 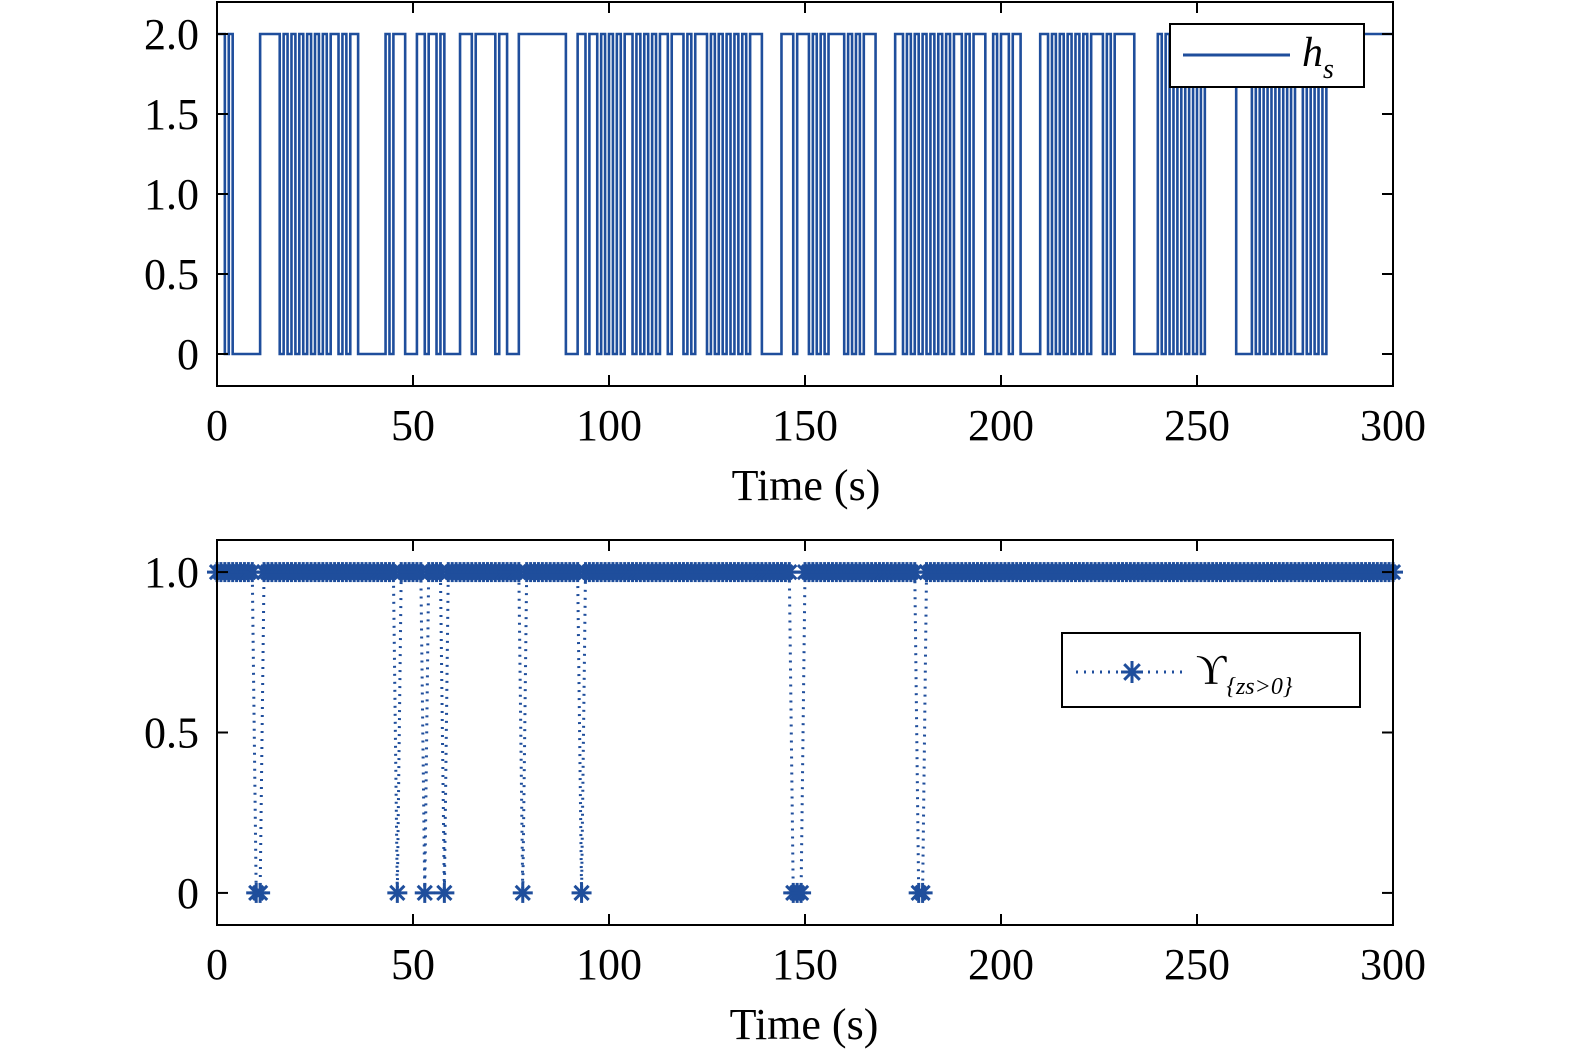 What do you see at coordinates (1318, 57) in the screenshot?
I see `top-chart-legend-label: hs` at bounding box center [1318, 57].